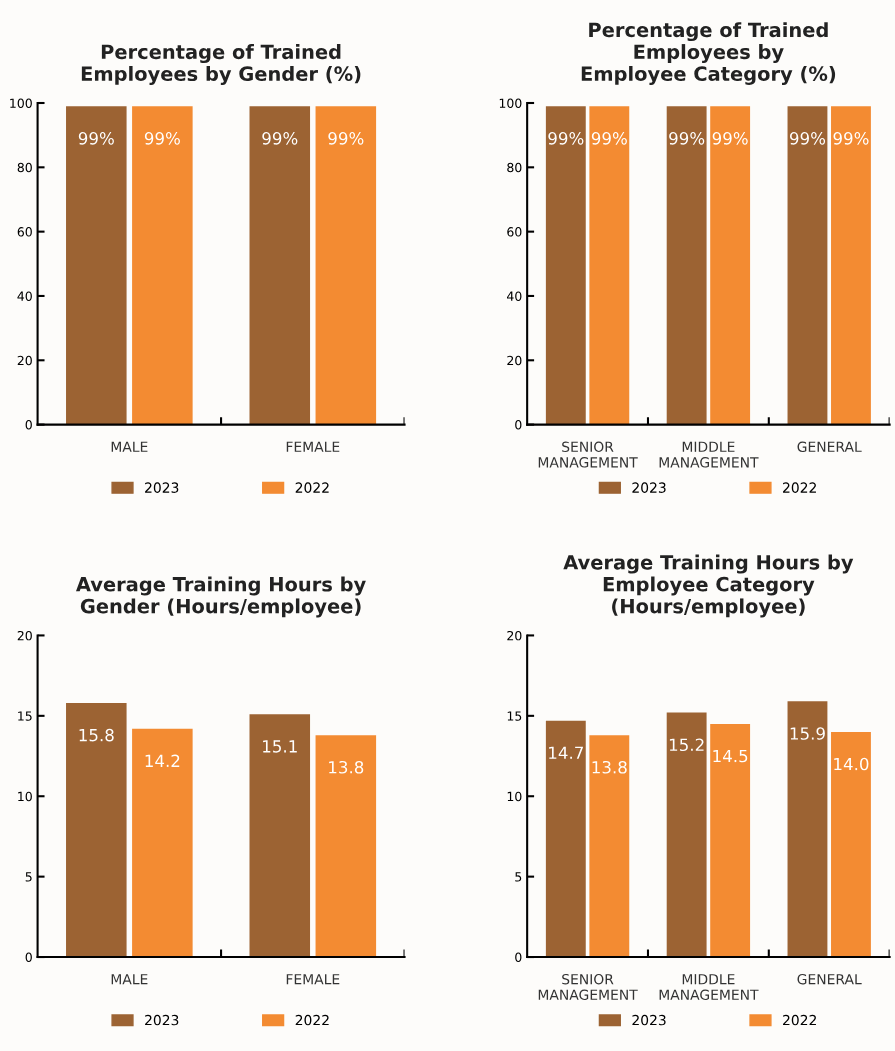 The width and height of the screenshot is (895, 1051). I want to click on data-label: 15.8, so click(96, 735).